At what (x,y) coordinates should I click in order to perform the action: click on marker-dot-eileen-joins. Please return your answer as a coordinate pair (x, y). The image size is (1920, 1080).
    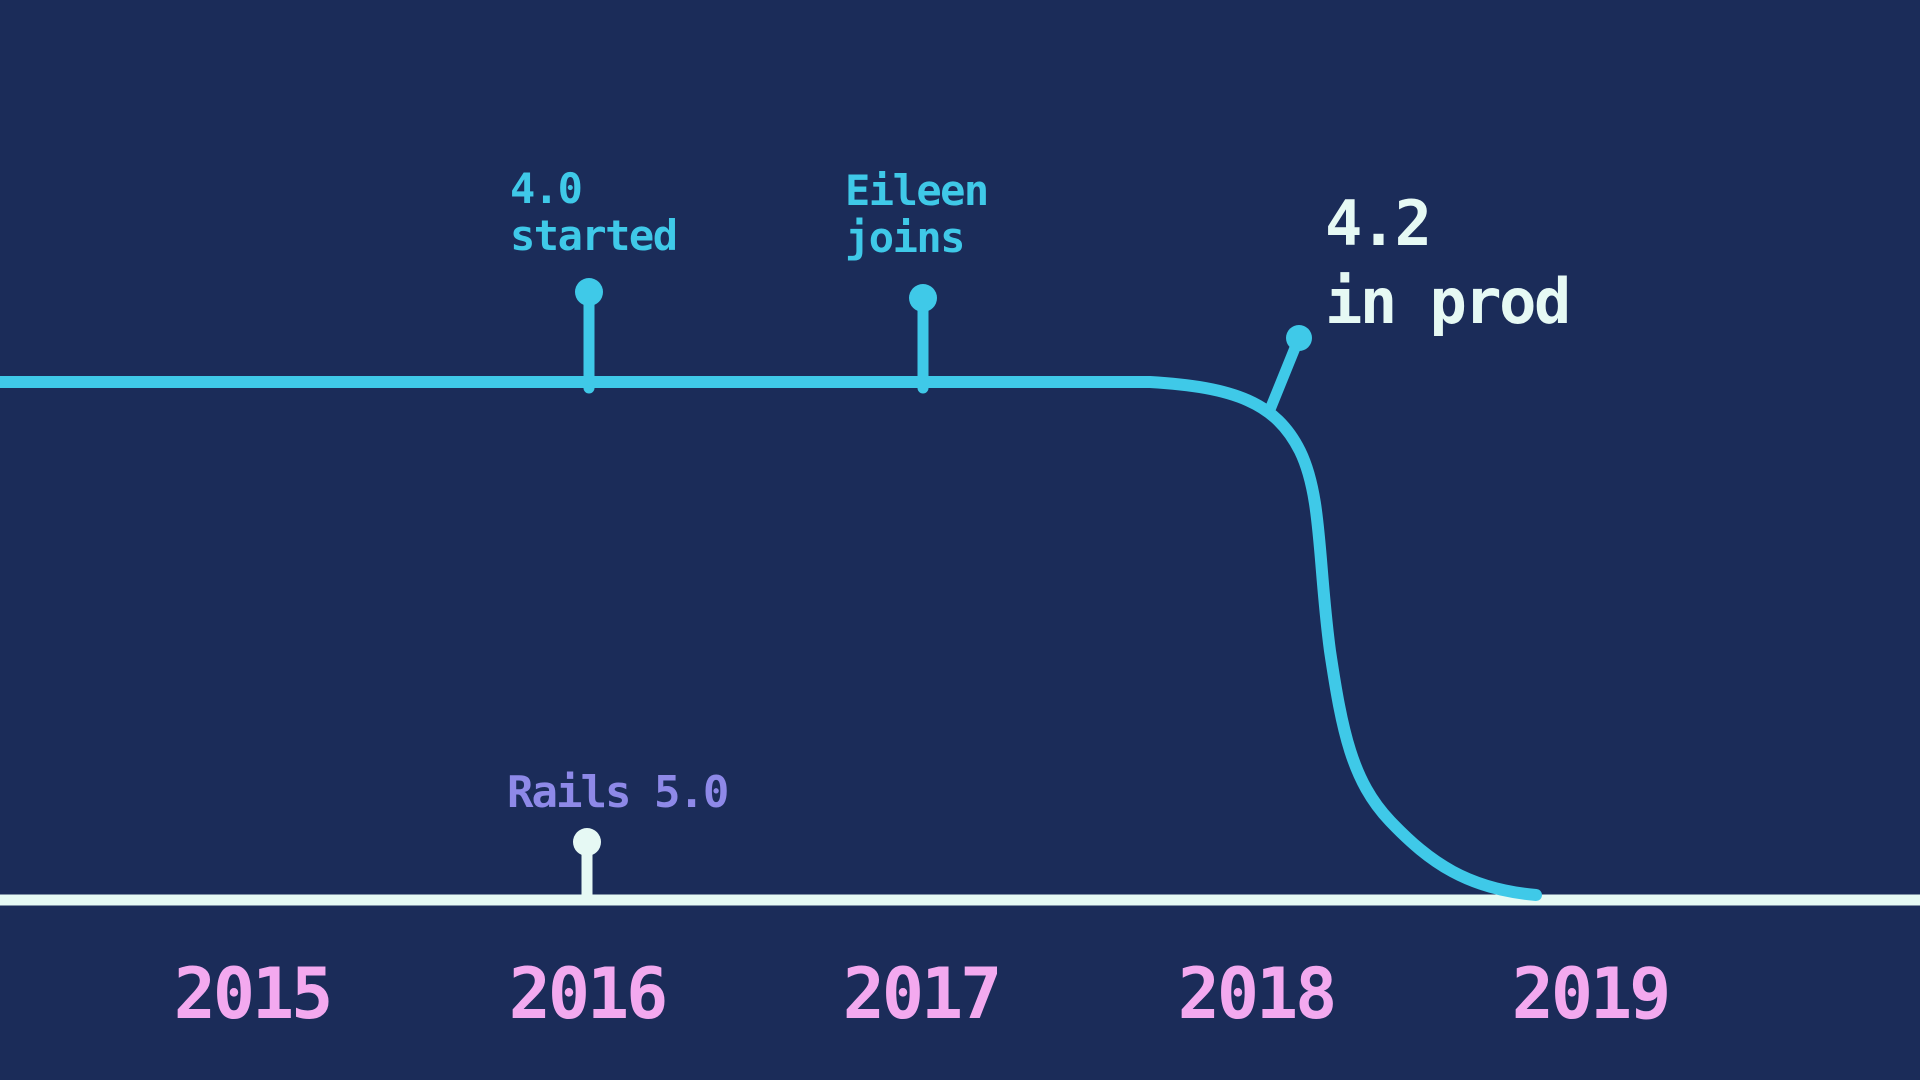
    Looking at the image, I should click on (923, 298).